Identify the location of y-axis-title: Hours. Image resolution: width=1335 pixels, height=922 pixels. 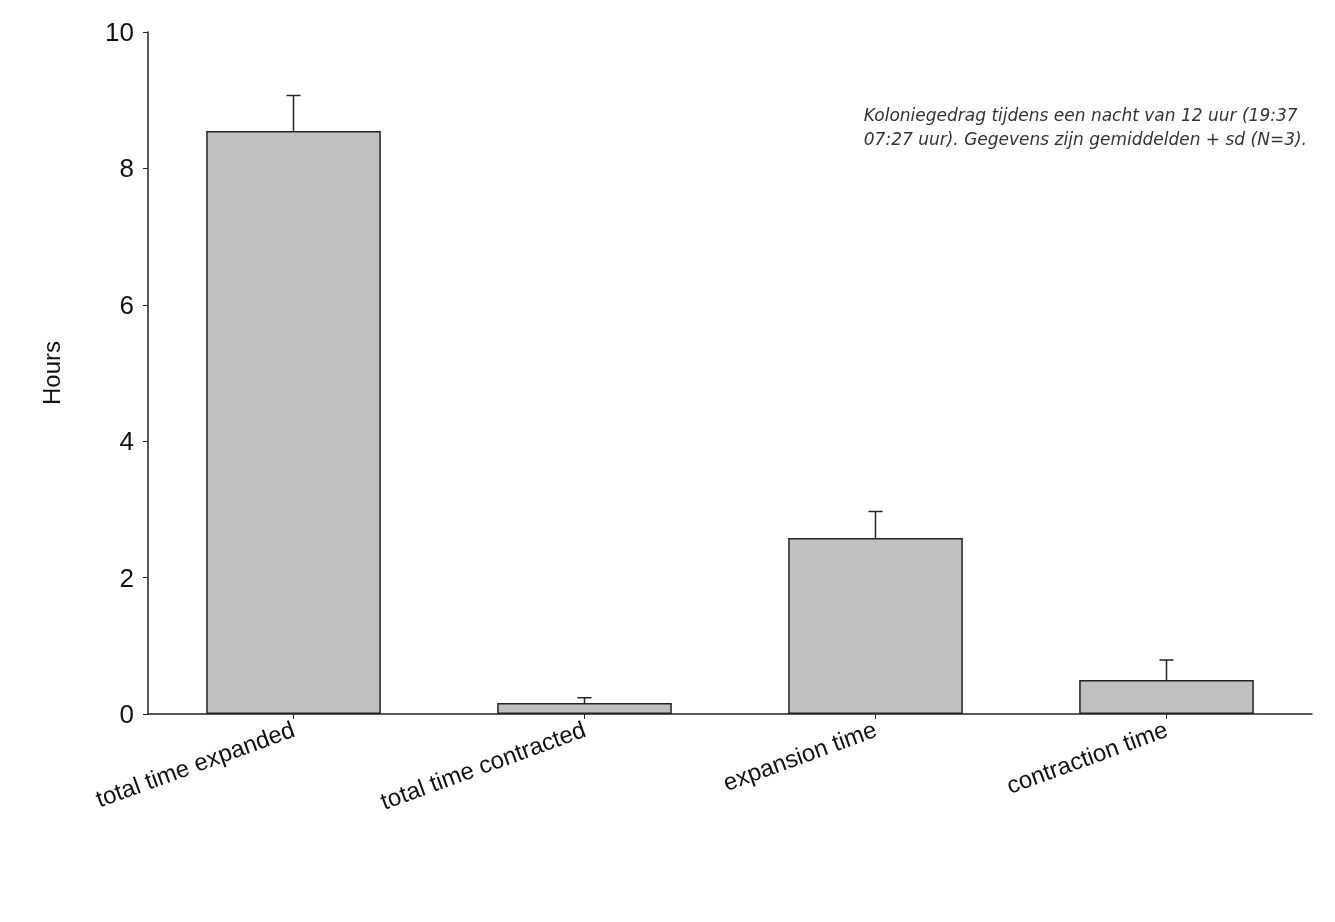
(51, 373).